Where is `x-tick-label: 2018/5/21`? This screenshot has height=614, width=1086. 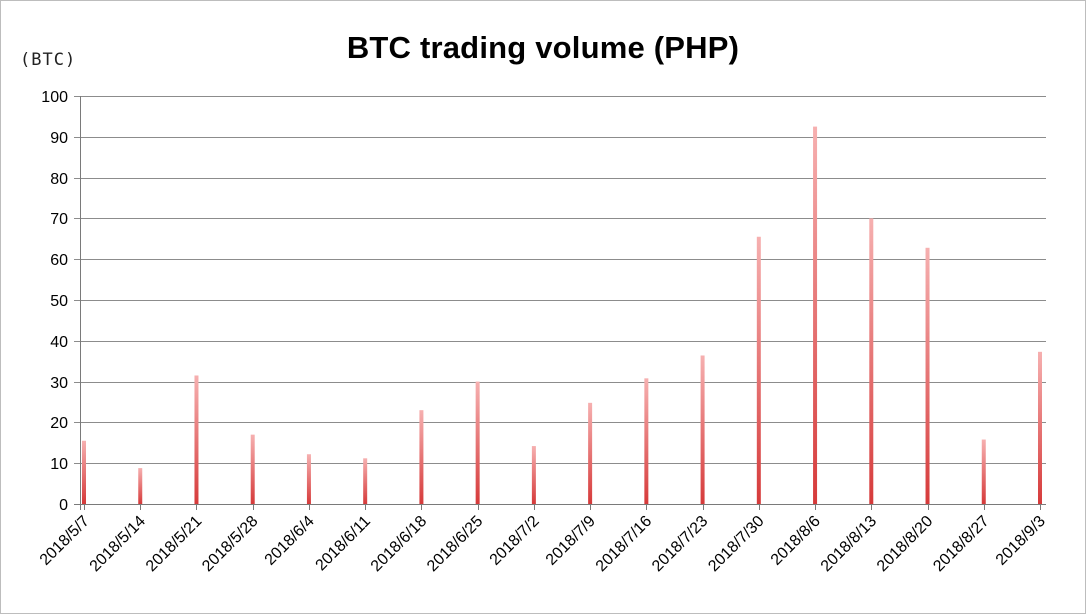
x-tick-label: 2018/5/21 is located at coordinates (174, 544).